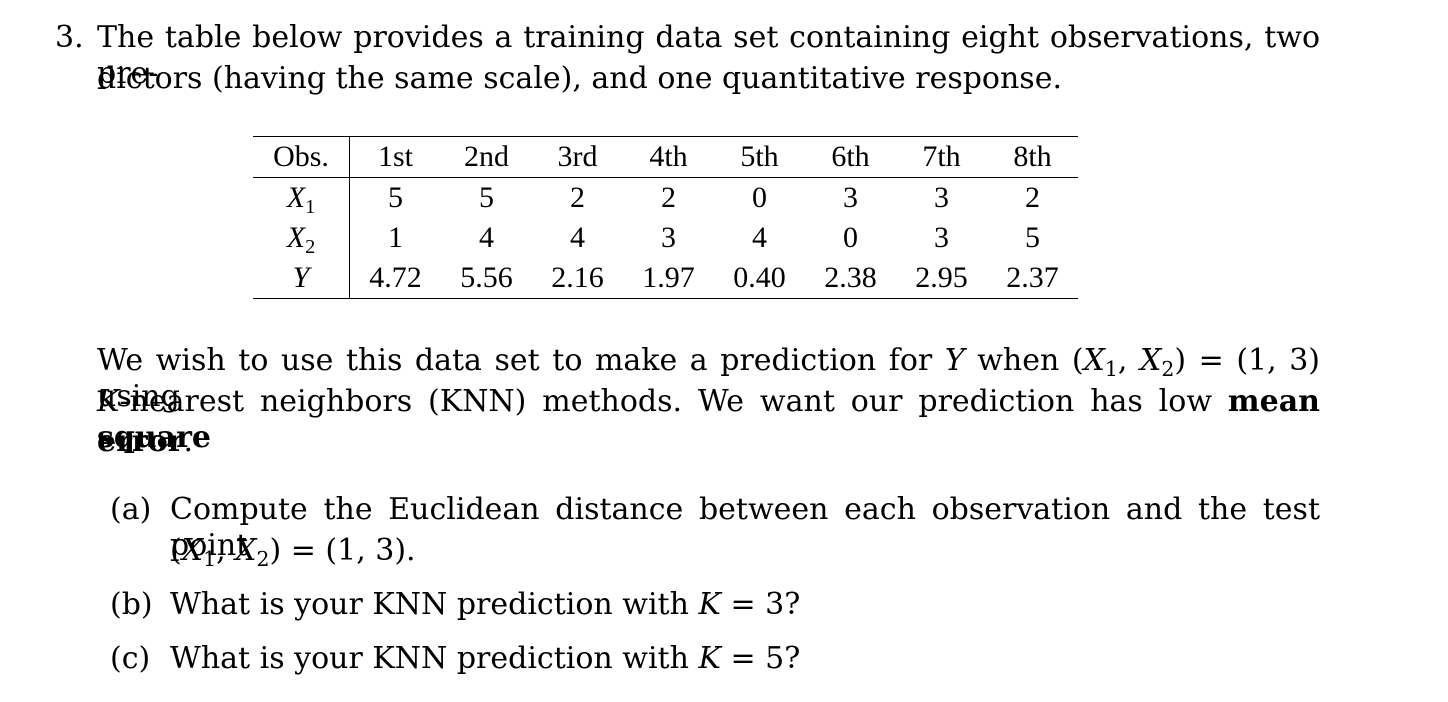  I want to click on table-row-x1: X1 5 5 2 2 0 3 3 2, so click(665, 197).